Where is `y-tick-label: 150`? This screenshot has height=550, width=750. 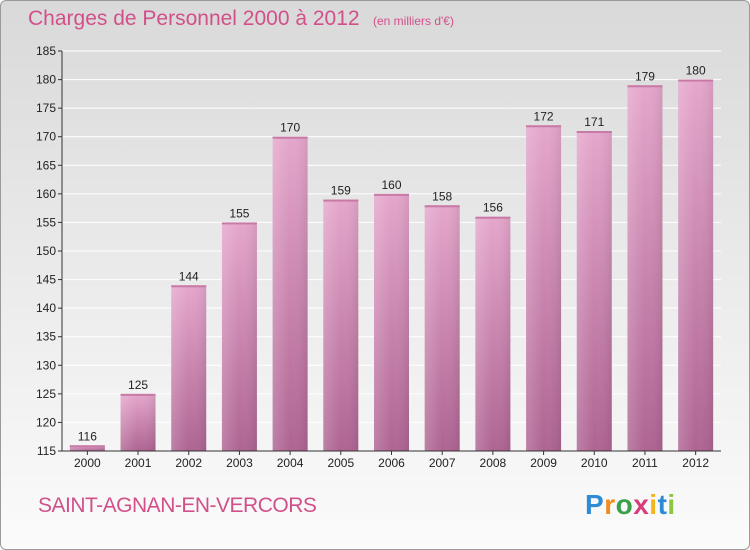
y-tick-label: 150 is located at coordinates (46, 251).